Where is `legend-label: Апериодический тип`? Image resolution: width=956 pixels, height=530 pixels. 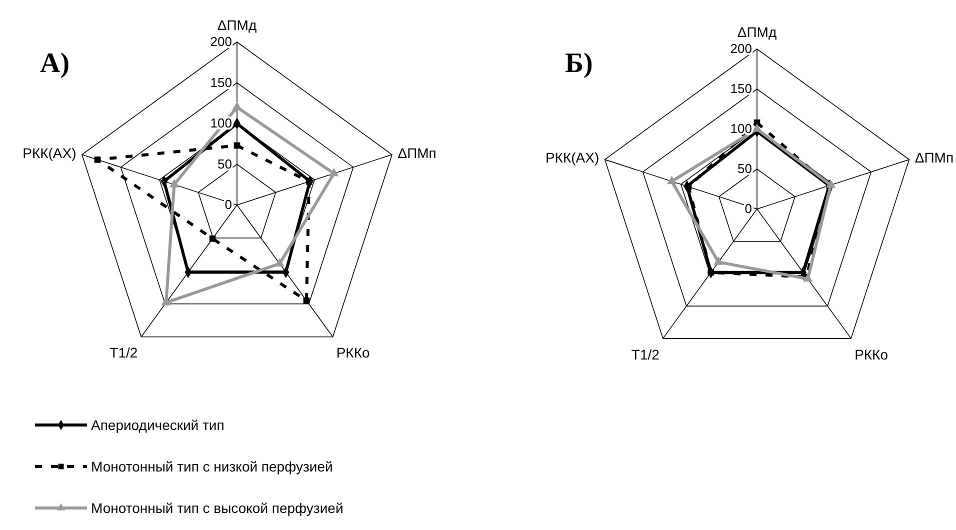 legend-label: Апериодический тип is located at coordinates (157, 425).